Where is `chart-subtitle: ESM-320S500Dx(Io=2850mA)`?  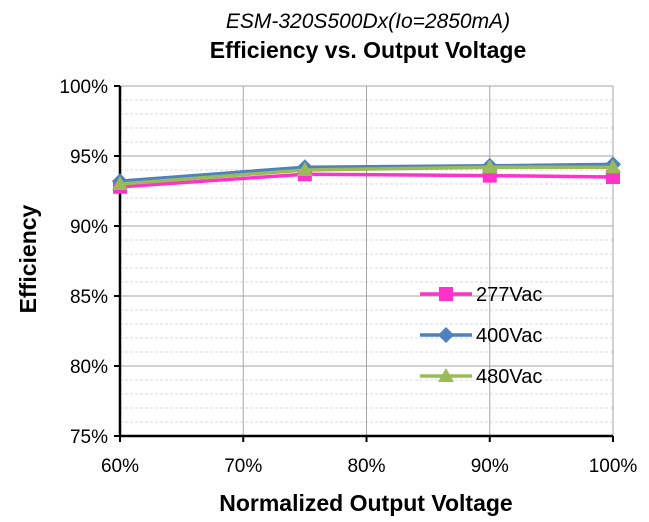
chart-subtitle: ESM-320S500Dx(Io=2850mA) is located at coordinates (368, 21).